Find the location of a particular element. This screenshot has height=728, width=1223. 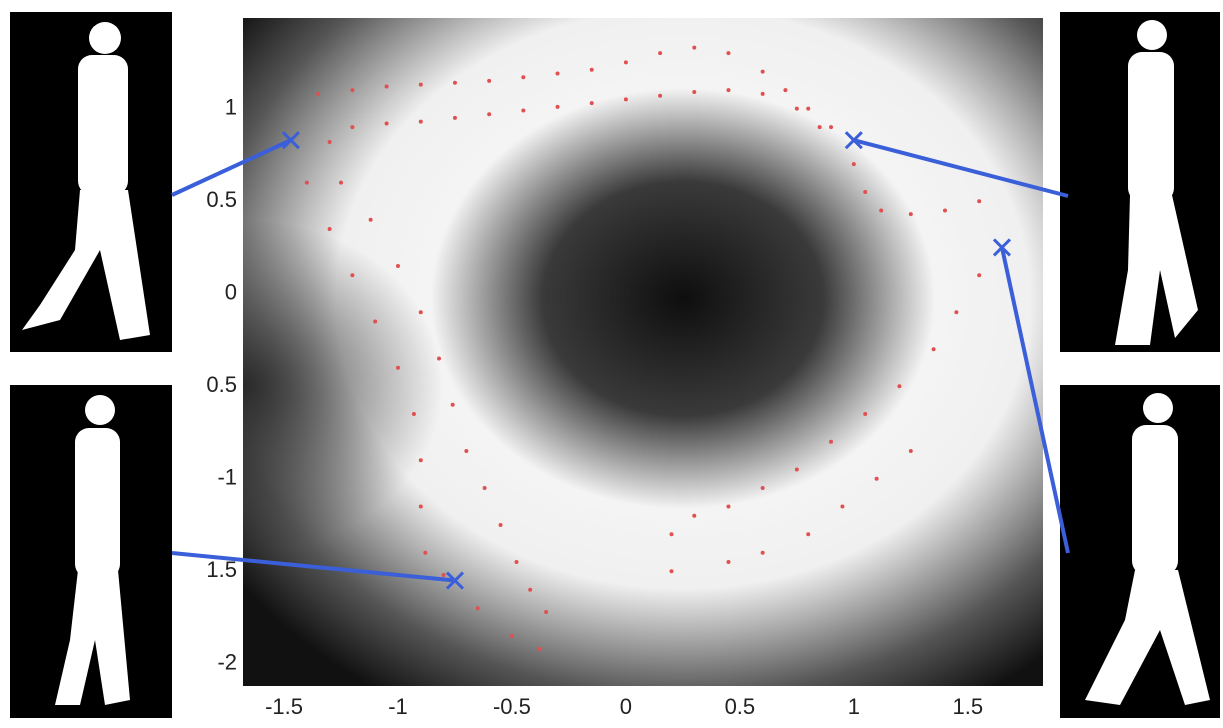

x-tick-label: 0.5 is located at coordinates (740, 706).